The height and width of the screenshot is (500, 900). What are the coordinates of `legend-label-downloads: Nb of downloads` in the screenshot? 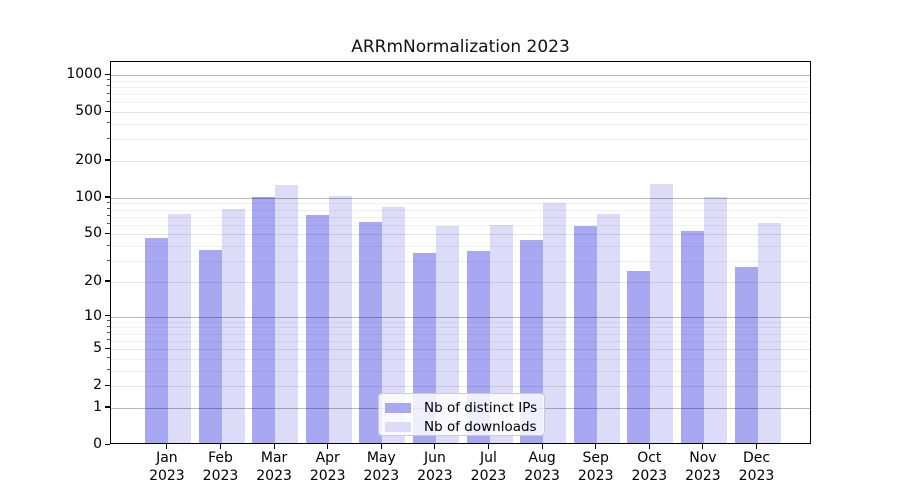 It's located at (480, 426).